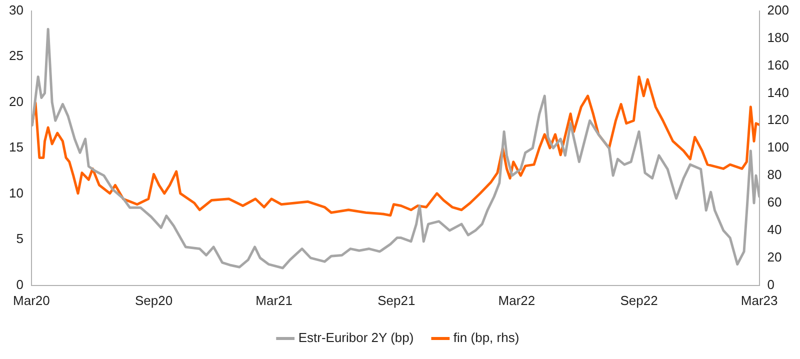  Describe the element at coordinates (639, 300) in the screenshot. I see `x-tick-label: Sep22` at that location.